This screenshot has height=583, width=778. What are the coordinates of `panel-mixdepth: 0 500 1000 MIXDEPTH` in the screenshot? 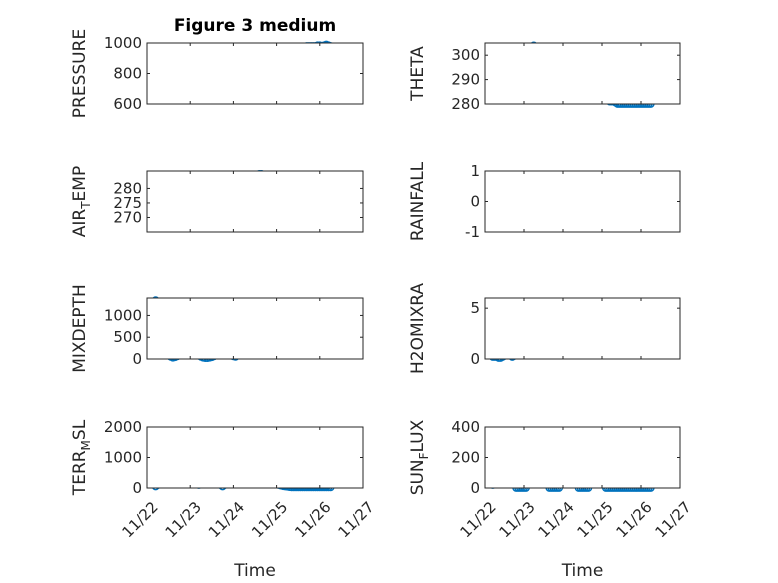 It's located at (217, 328).